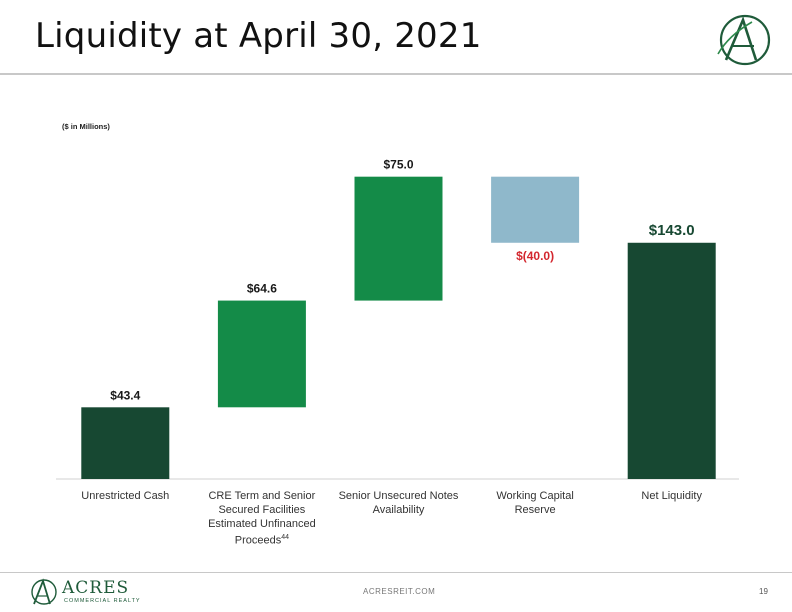 The image size is (792, 612). What do you see at coordinates (285, 537) in the screenshot?
I see `footnote-marker: 44` at bounding box center [285, 537].